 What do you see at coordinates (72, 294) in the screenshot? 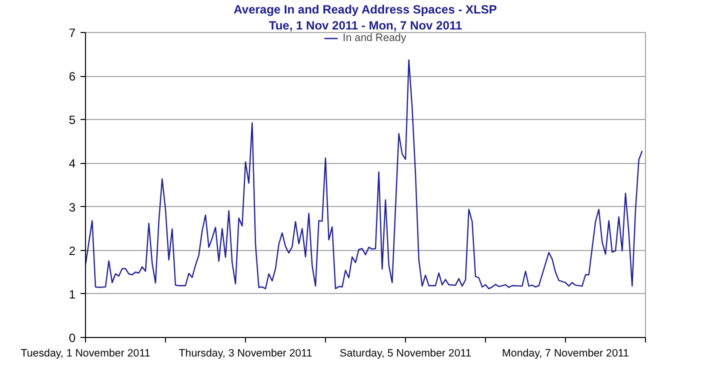
I see `y-tick-label: 1` at bounding box center [72, 294].